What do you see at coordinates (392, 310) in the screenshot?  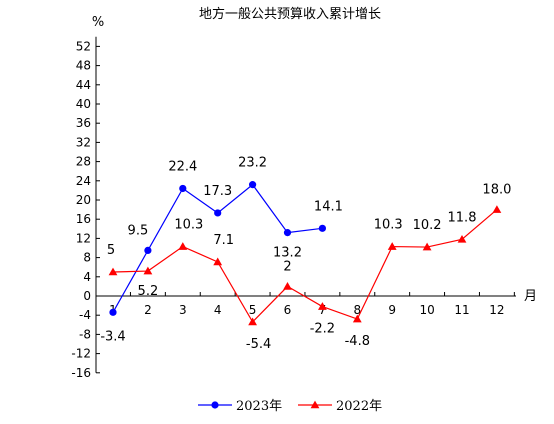 I see `x-tick-label: 9` at bounding box center [392, 310].